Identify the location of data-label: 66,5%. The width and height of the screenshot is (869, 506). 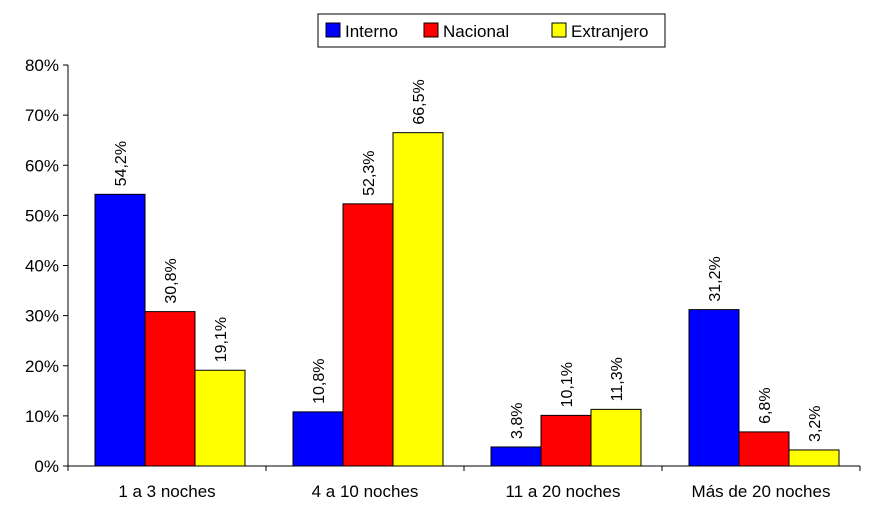
(419, 101).